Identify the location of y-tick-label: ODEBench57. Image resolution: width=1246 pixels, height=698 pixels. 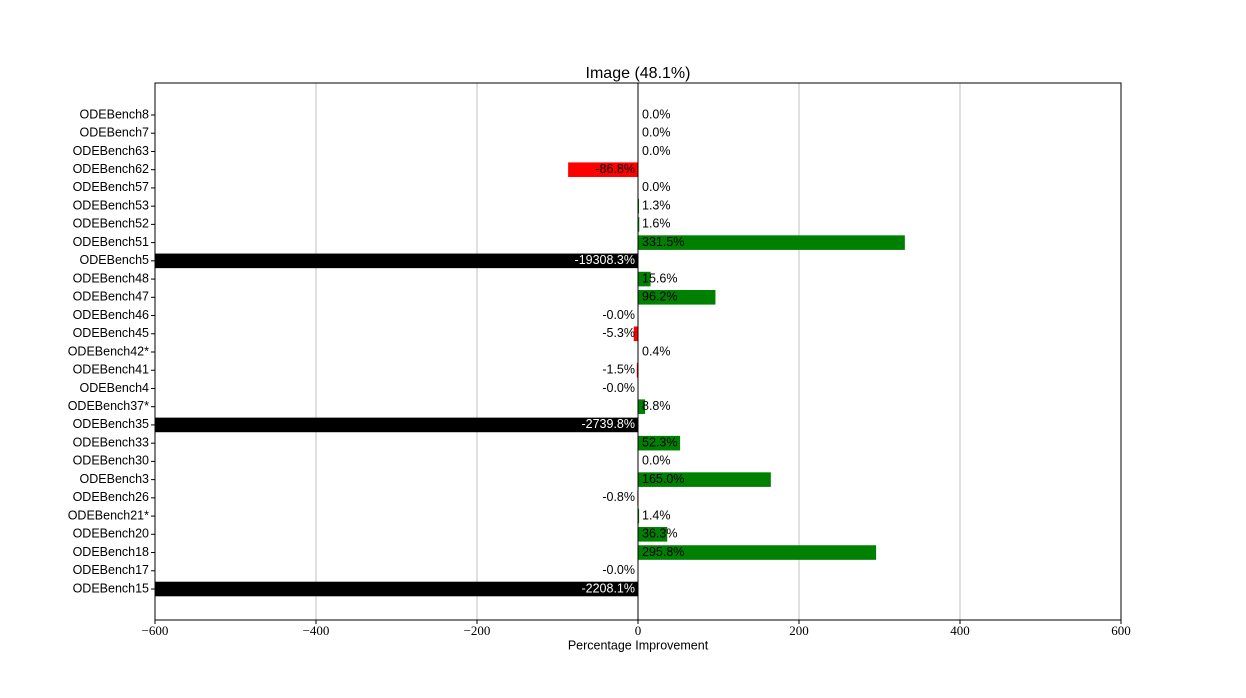
(111, 187).